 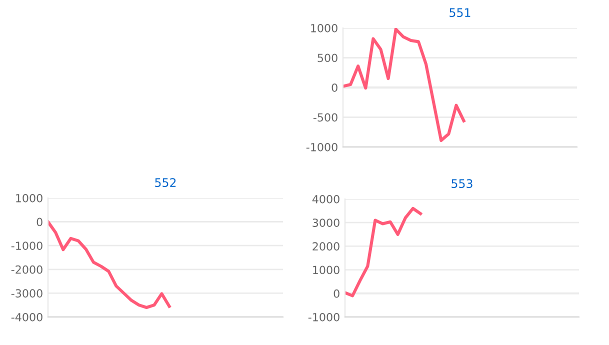 I want to click on y-tick-label: -4000, so click(x=26, y=317).